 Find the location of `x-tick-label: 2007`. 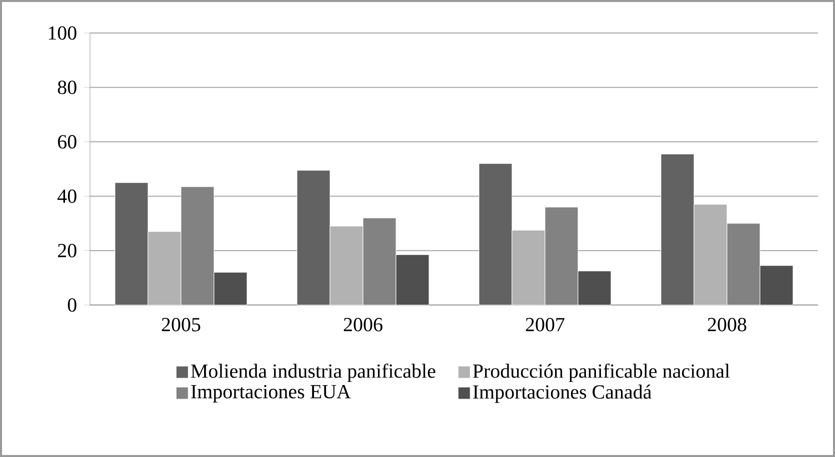

x-tick-label: 2007 is located at coordinates (545, 325).